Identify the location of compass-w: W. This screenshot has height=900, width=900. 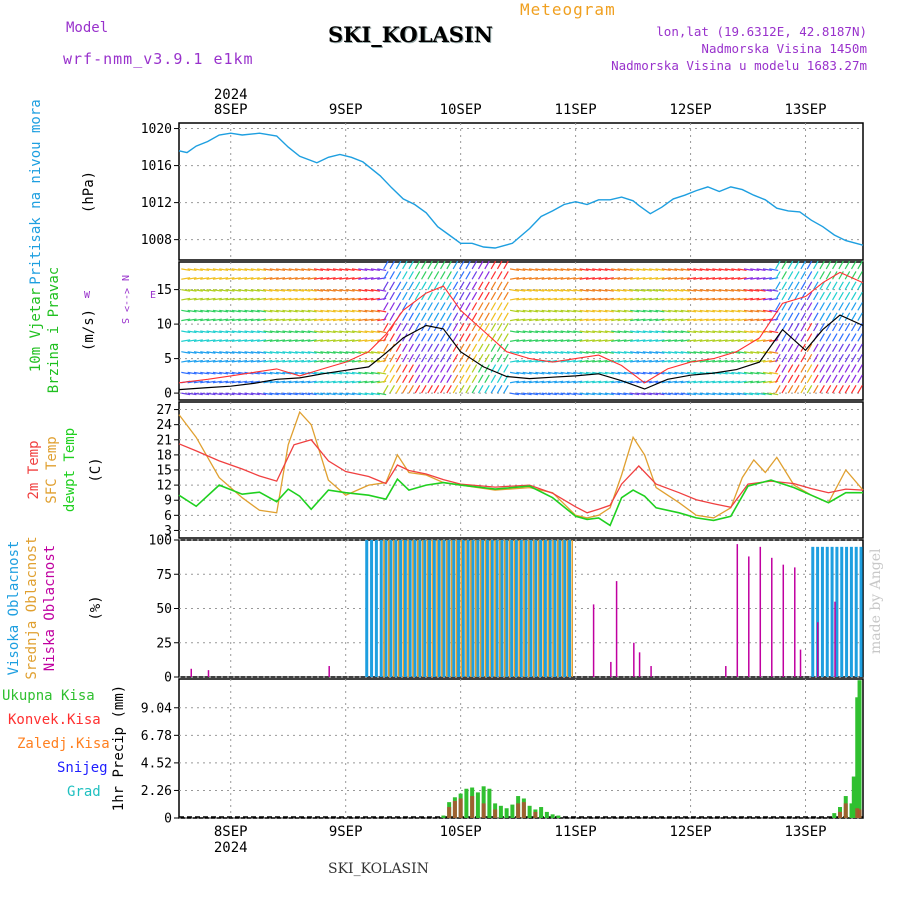
(87, 295).